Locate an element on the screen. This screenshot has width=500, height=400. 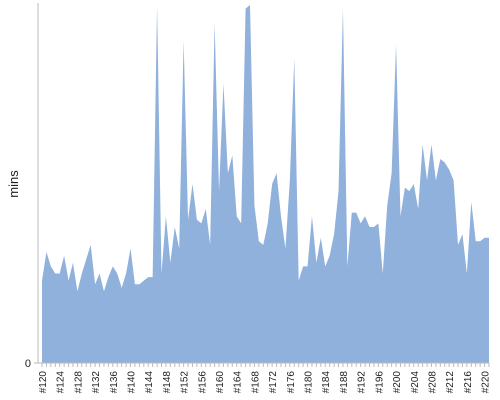
x-tick-label: #188 is located at coordinates (344, 382).